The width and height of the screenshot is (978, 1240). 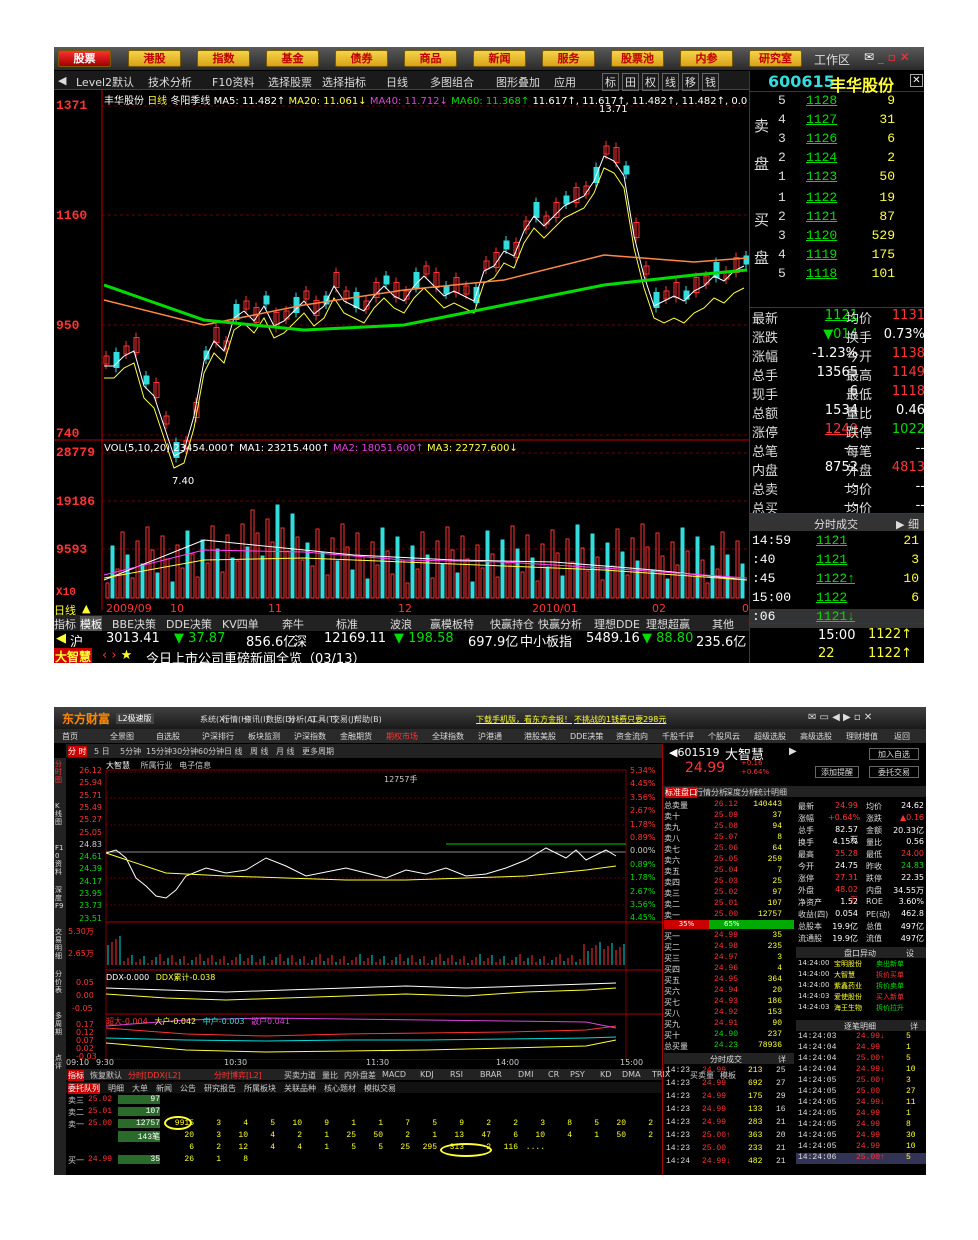 What do you see at coordinates (131, 751) in the screenshot?
I see `chart-tab-2: 5分钟` at bounding box center [131, 751].